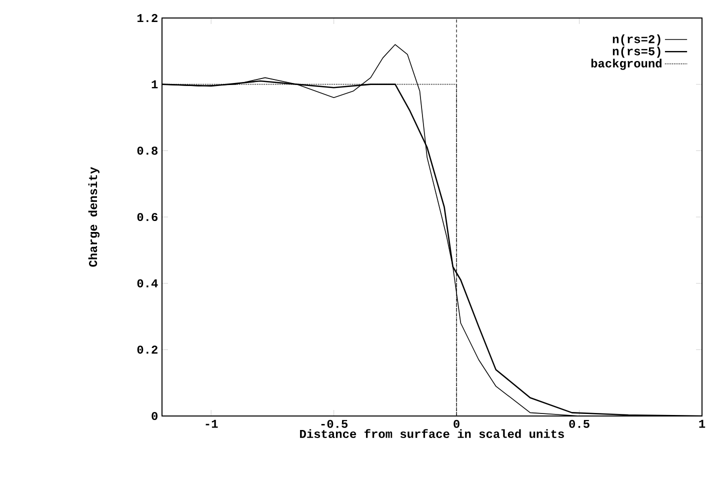 The width and height of the screenshot is (722, 485). I want to click on y-tick-label: 0.2, so click(147, 350).